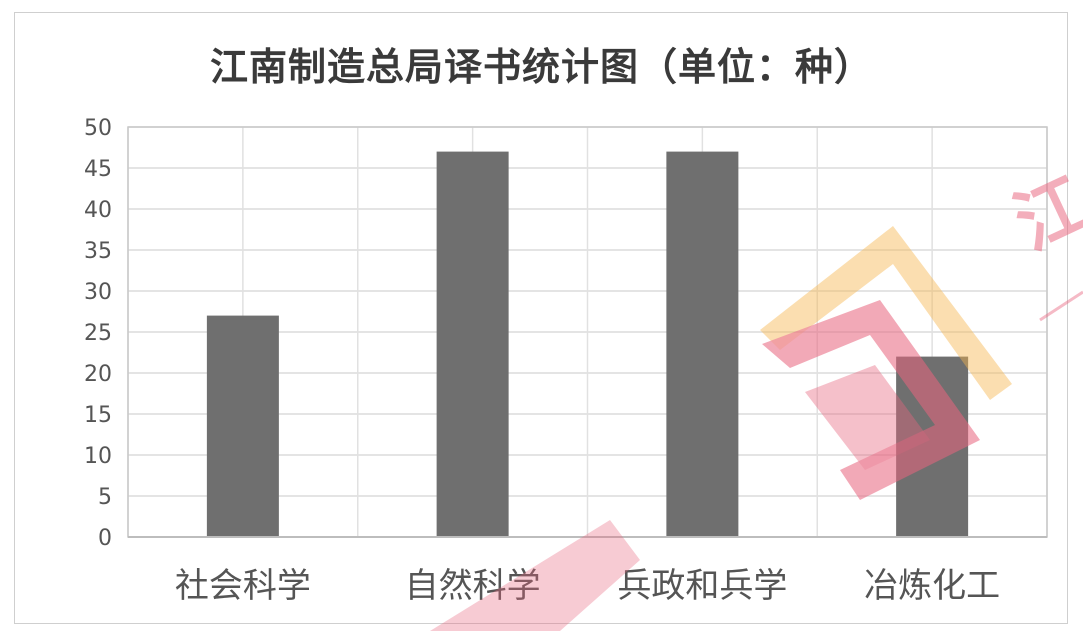 This screenshot has width=1083, height=631. What do you see at coordinates (702, 586) in the screenshot?
I see `x-tick-label: 兵政和兵学` at bounding box center [702, 586].